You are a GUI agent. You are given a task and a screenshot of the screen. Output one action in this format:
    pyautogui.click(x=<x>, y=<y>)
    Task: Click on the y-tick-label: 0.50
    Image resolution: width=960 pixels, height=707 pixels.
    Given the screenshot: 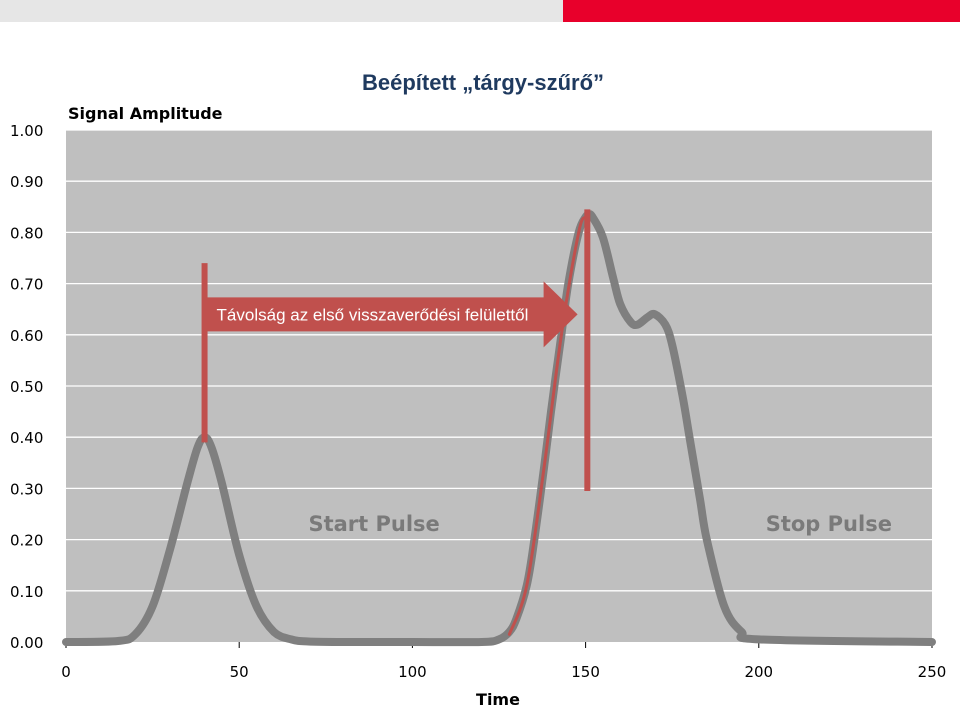 What is the action you would take?
    pyautogui.click(x=26, y=387)
    